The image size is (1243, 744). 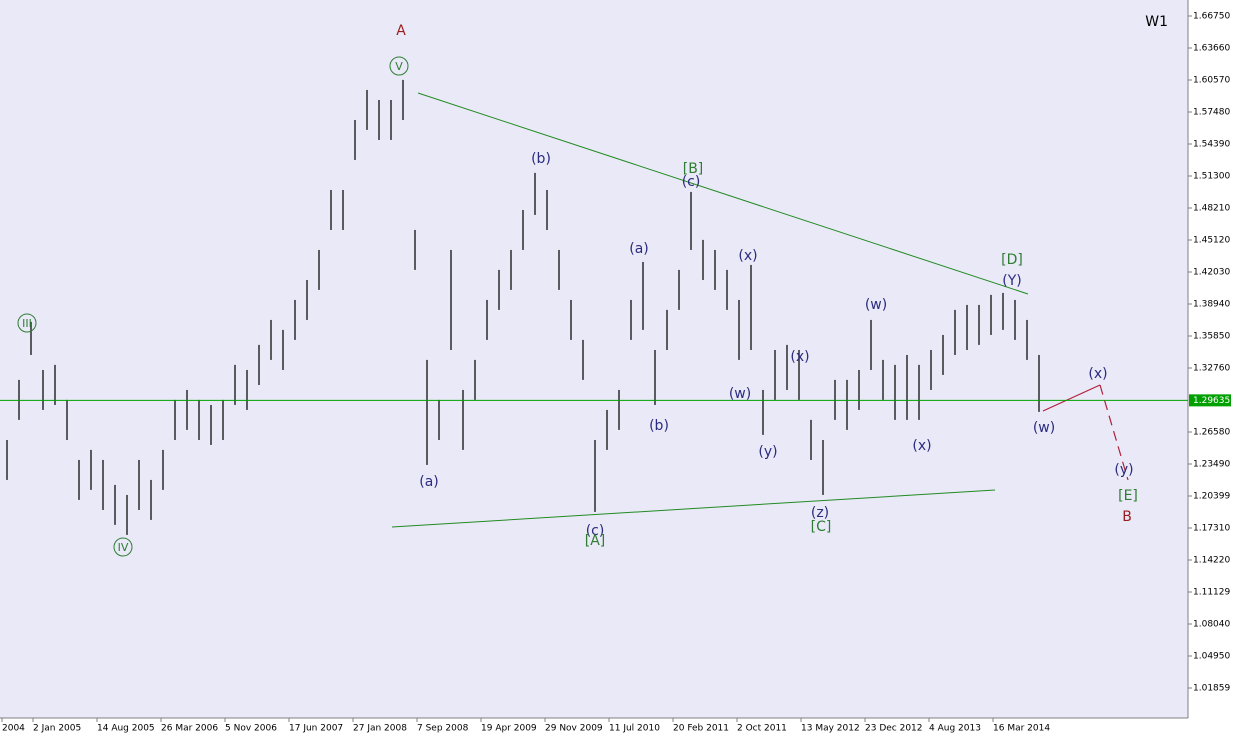 I want to click on y-tick-label: 1.45120, so click(x=1211, y=240).